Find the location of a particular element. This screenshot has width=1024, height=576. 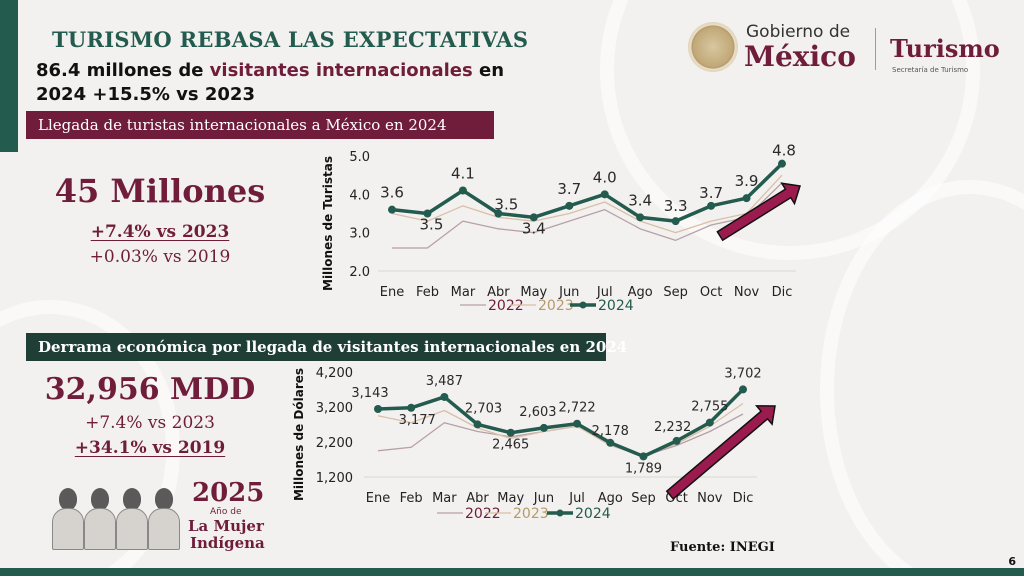

page-number: 6 is located at coordinates (1012, 561).